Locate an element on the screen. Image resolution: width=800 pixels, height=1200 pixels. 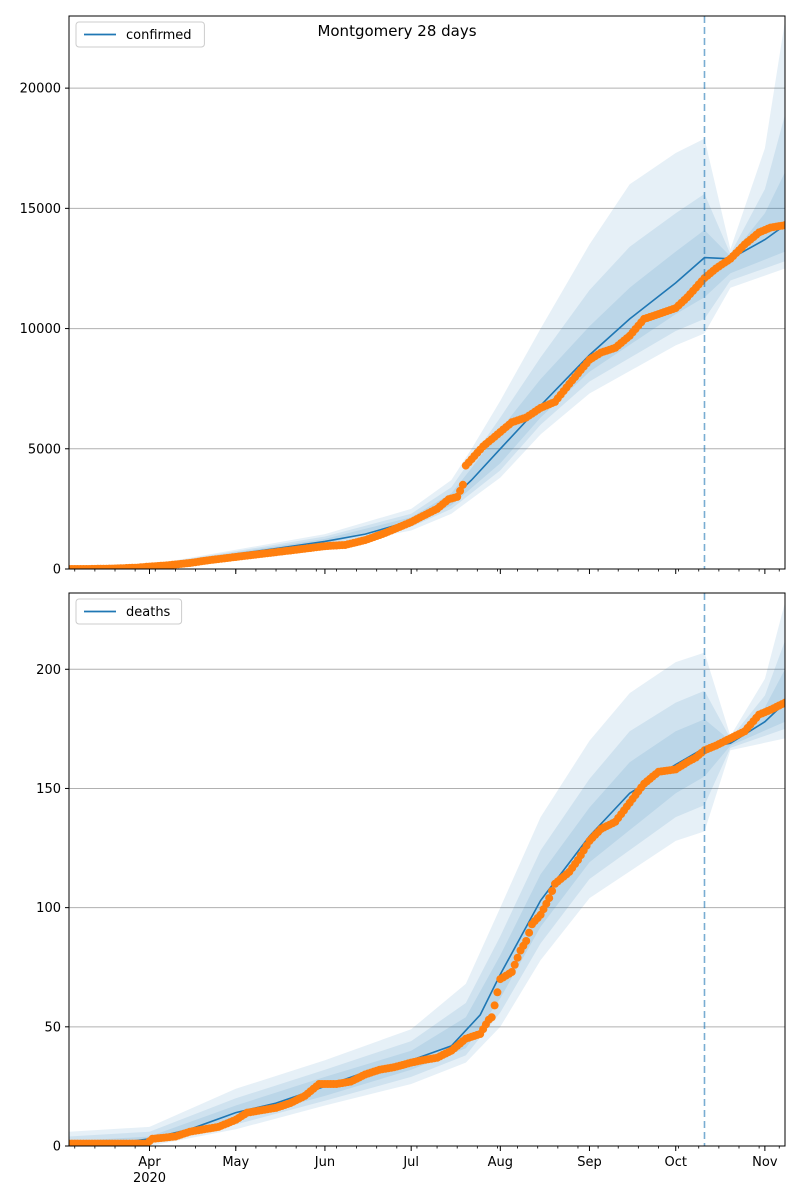
x-tick-label: Oct is located at coordinates (675, 1162).